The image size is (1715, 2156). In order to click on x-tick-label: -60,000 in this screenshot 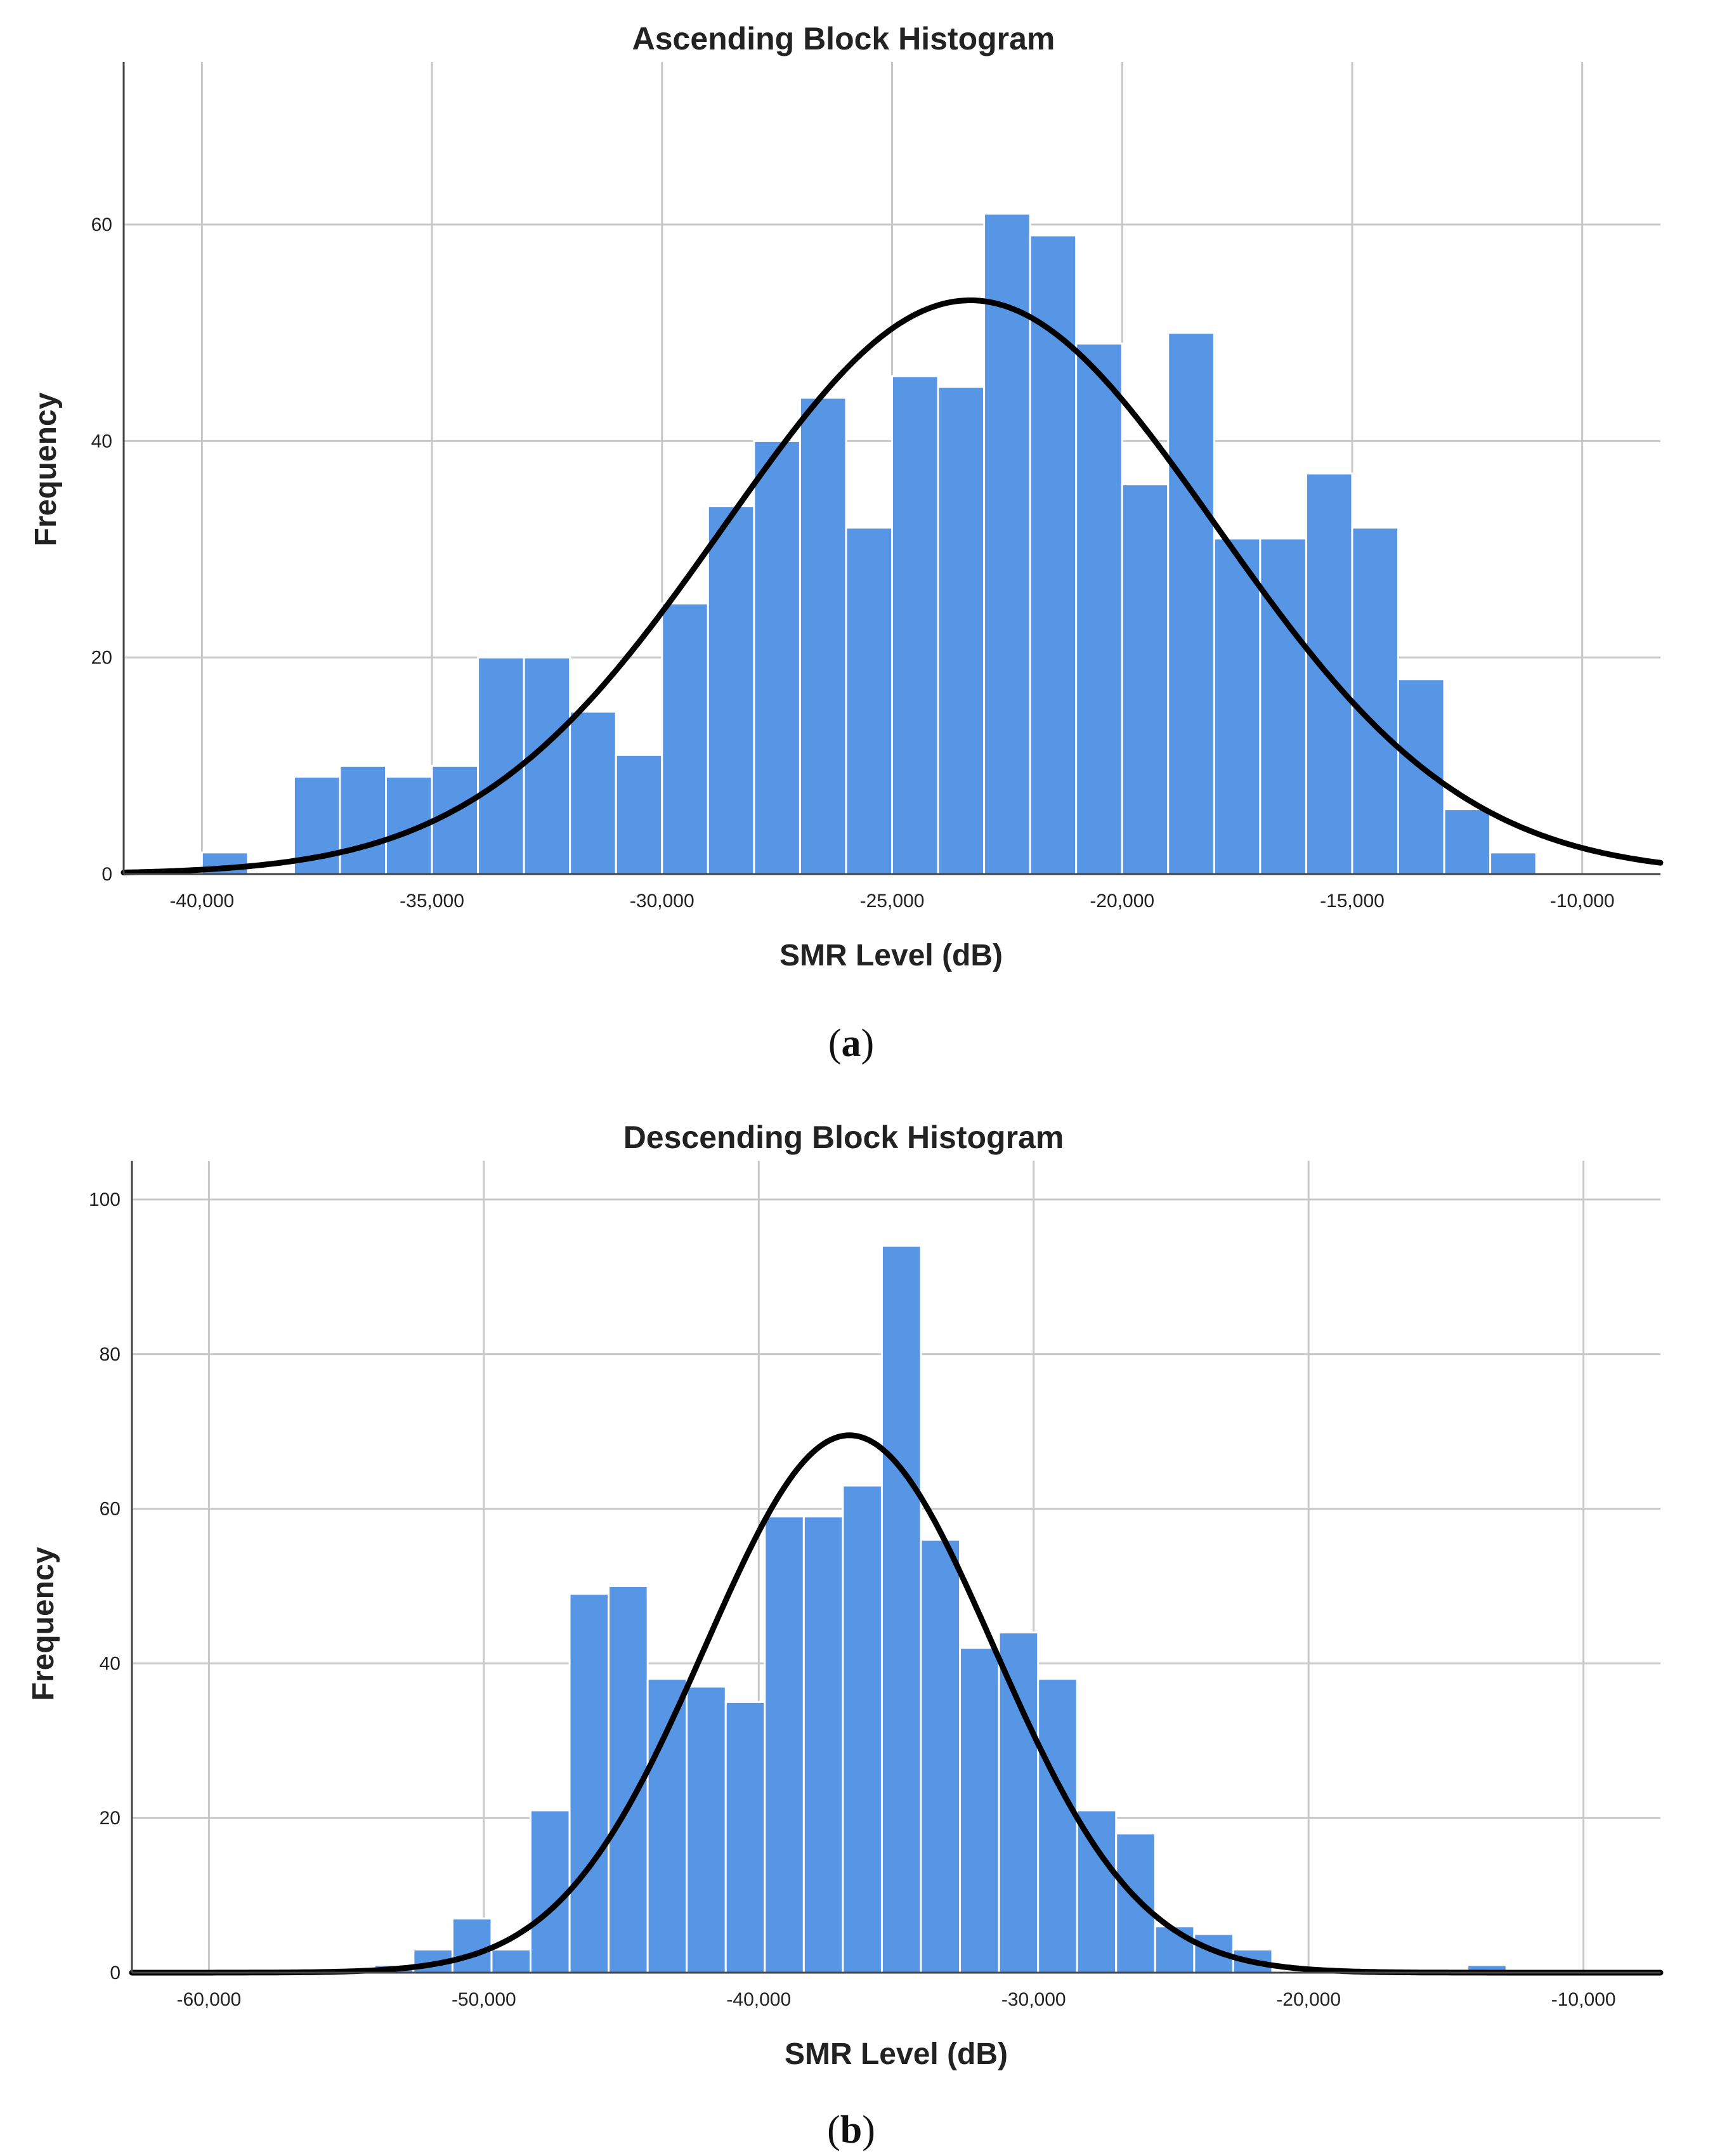, I will do `click(208, 1999)`.